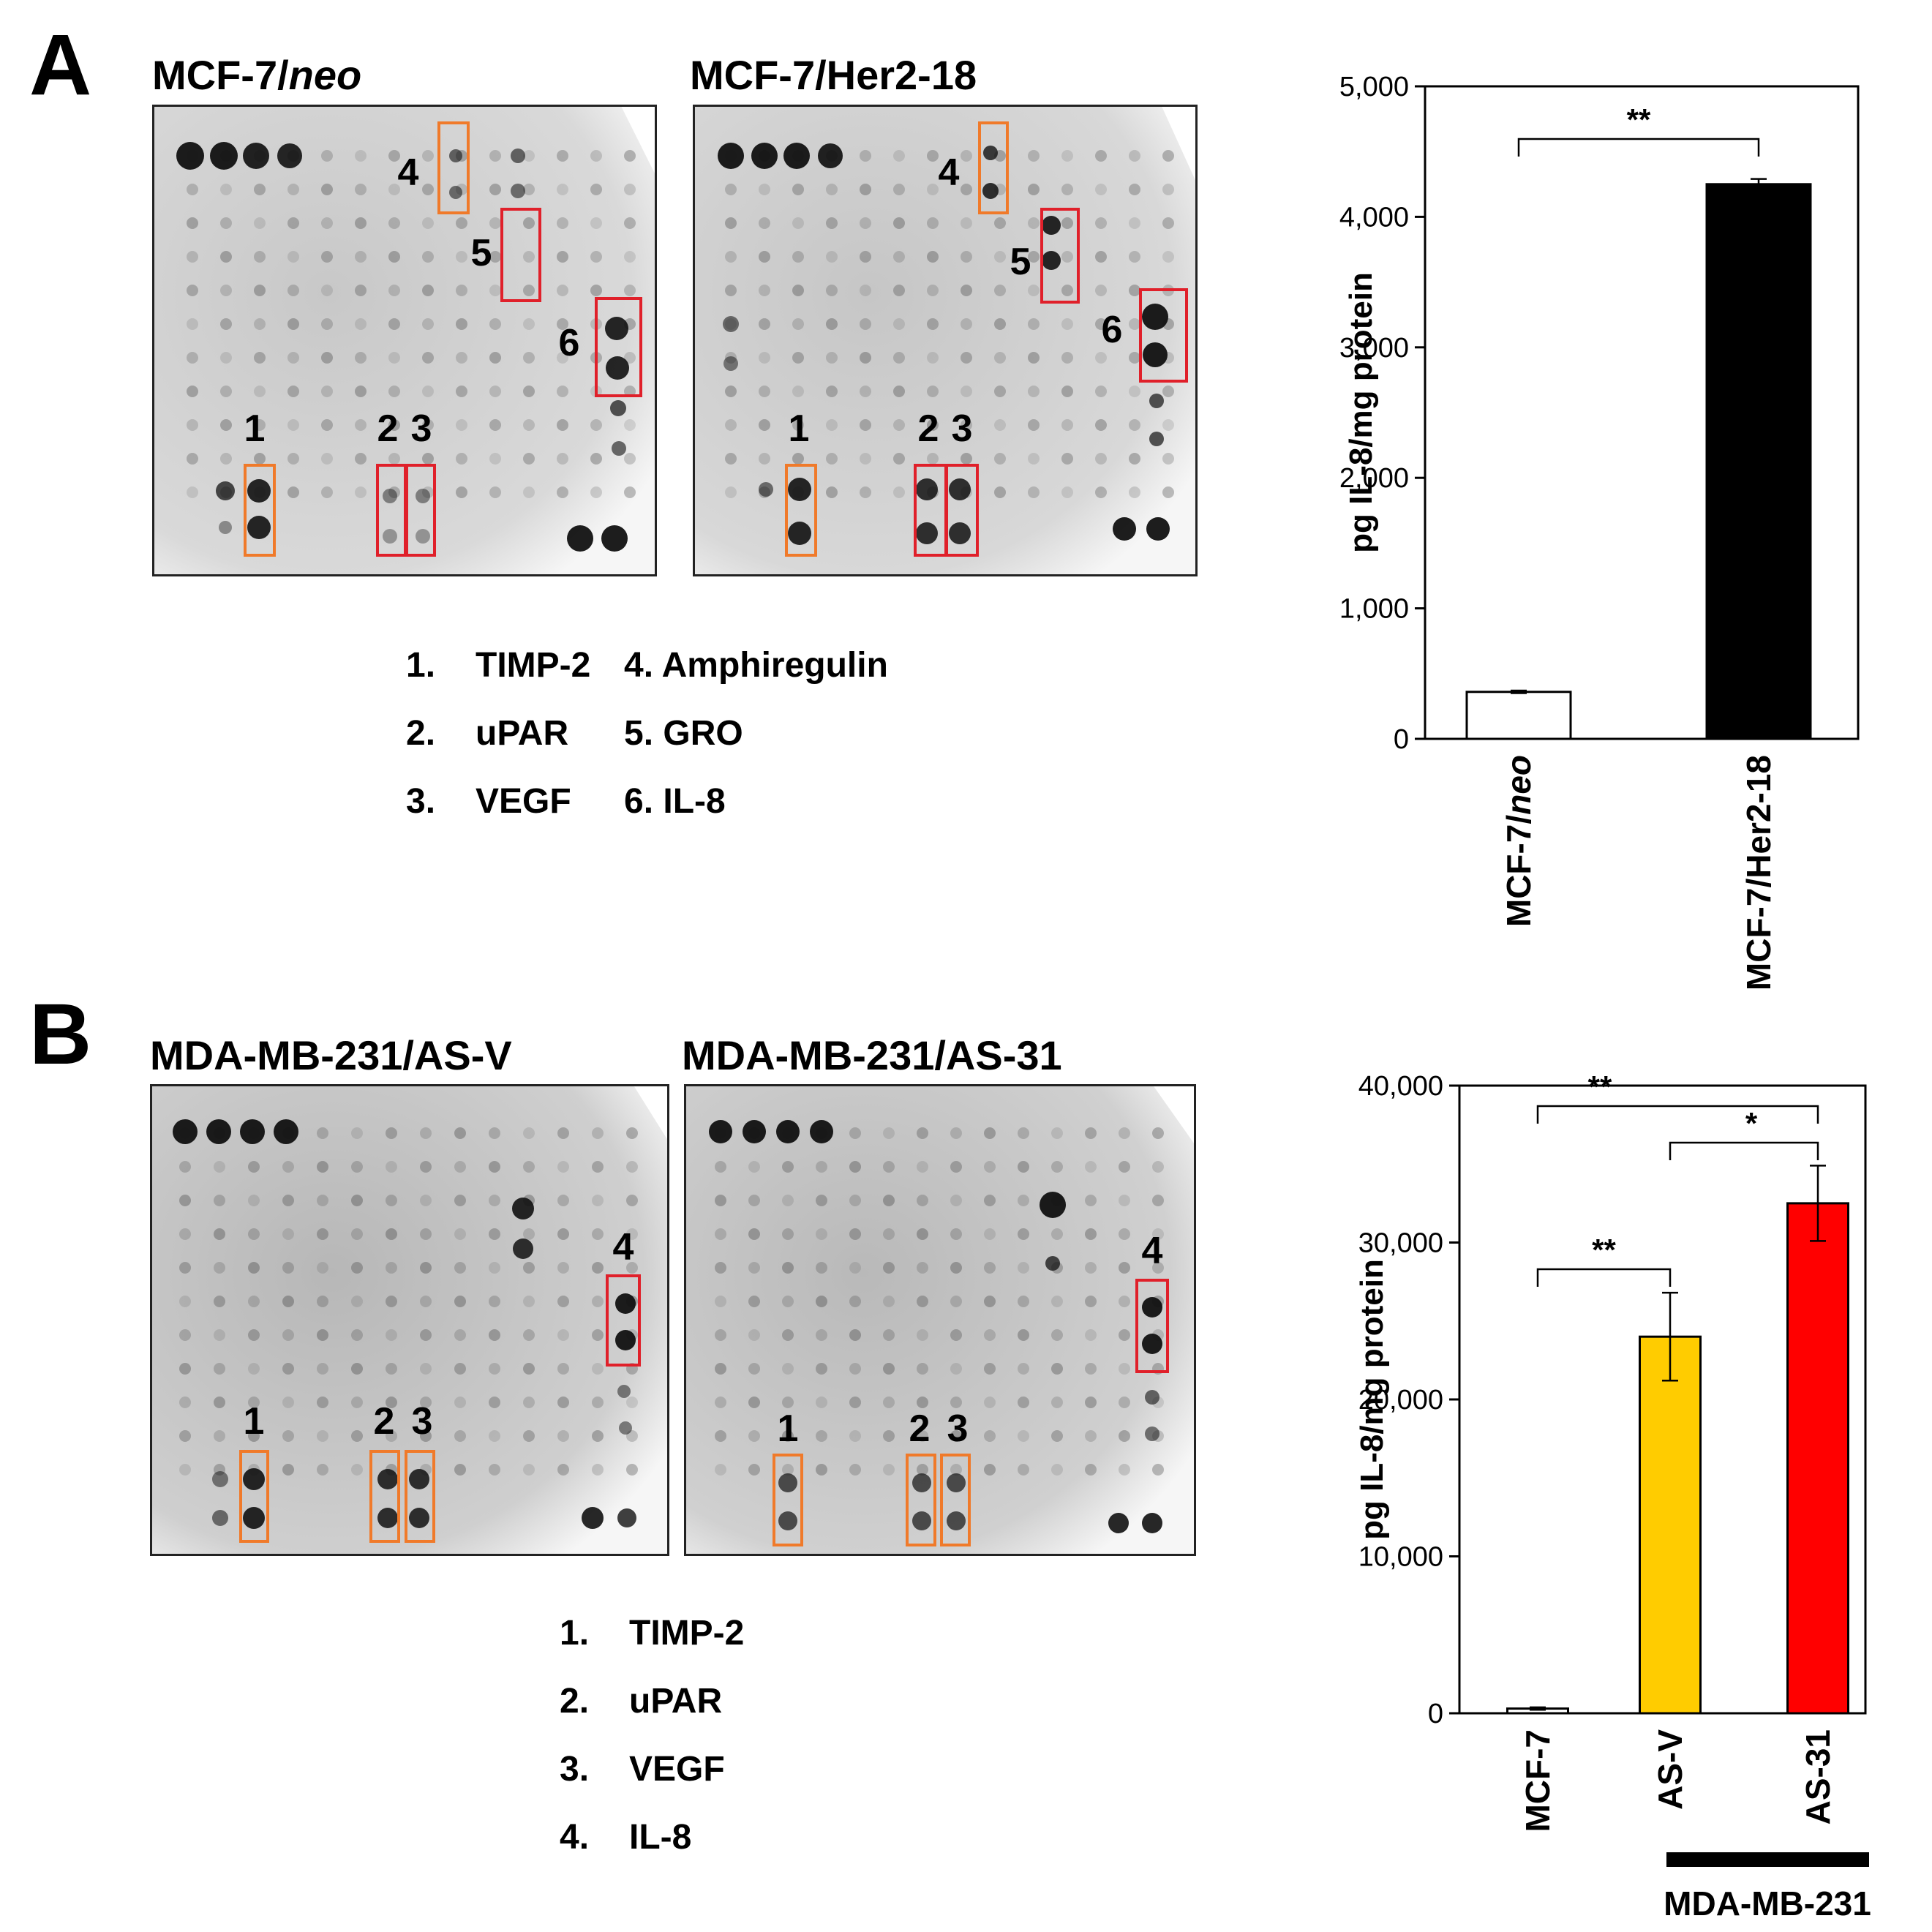 The height and width of the screenshot is (1932, 1932). Describe the element at coordinates (1435, 1714) in the screenshot. I see `y-tick-label: 0` at that location.